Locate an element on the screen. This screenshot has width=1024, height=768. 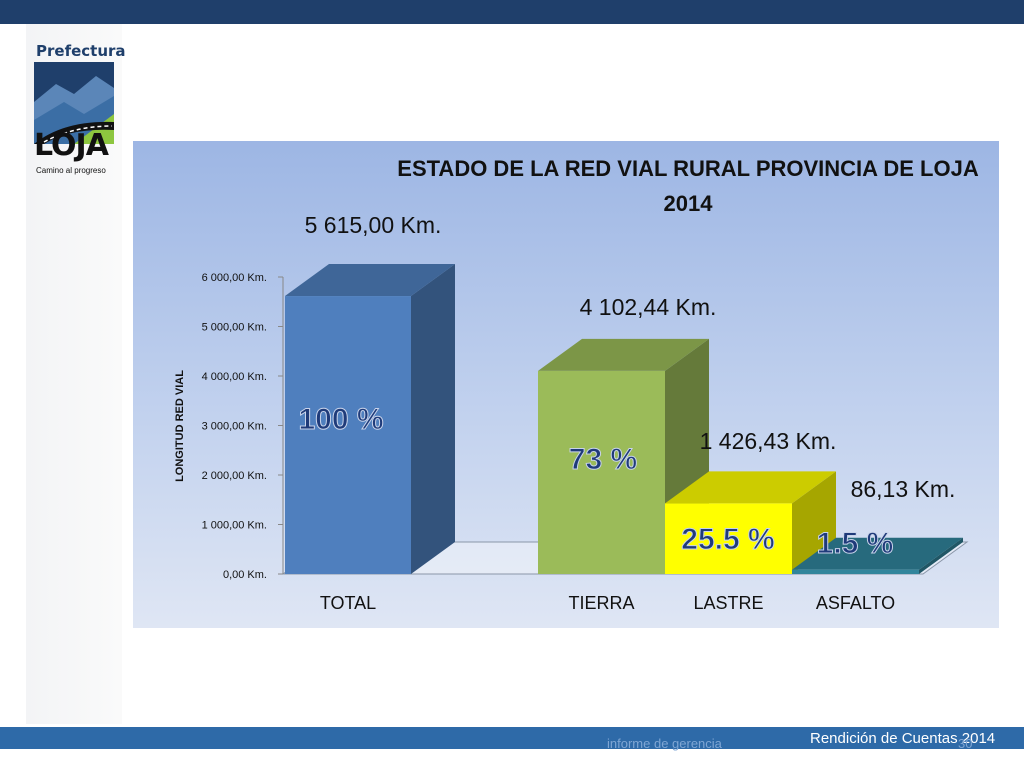
x-tick-label: ASFALTO is located at coordinates (855, 603).